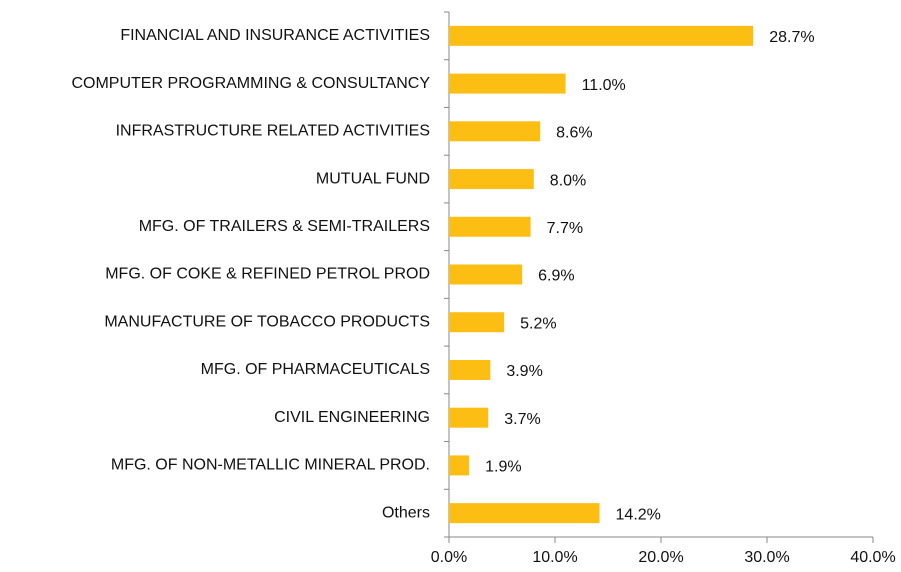 The image size is (901, 572). I want to click on y-tick-label: Others, so click(406, 512).